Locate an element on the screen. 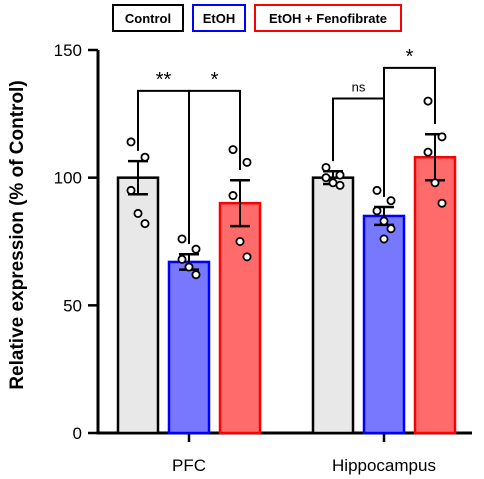 The width and height of the screenshot is (484, 479). legend-label-etoh: EtOH is located at coordinates (219, 18).